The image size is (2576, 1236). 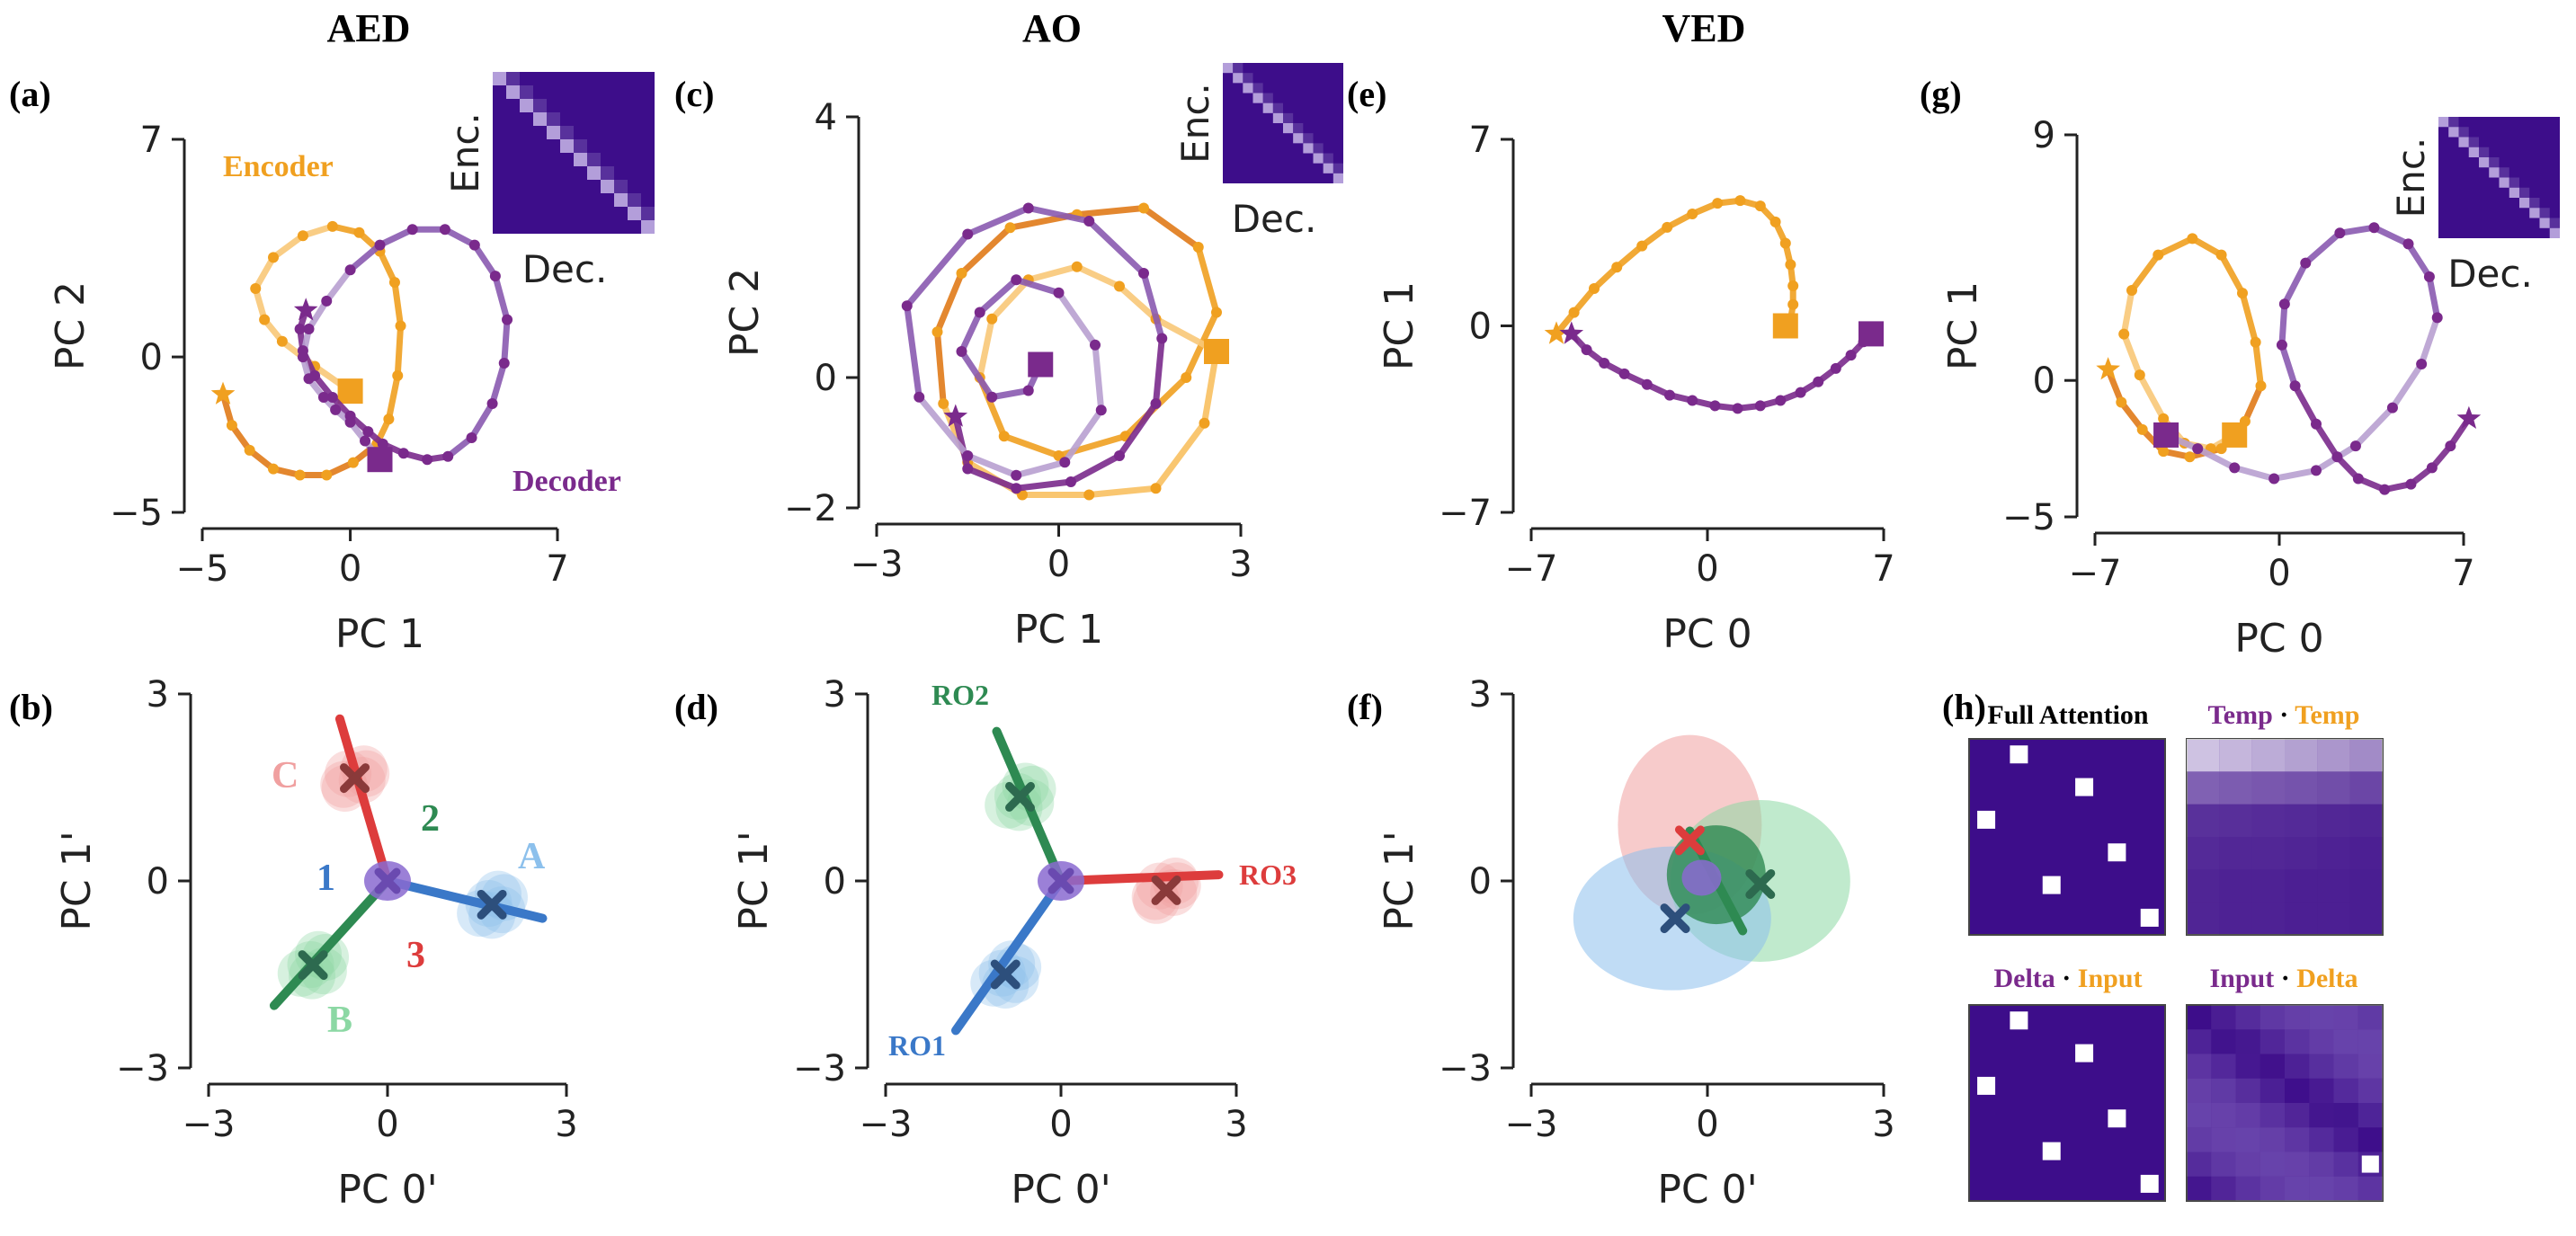 I want to click on x-axis-label: PC 0', so click(x=387, y=1190).